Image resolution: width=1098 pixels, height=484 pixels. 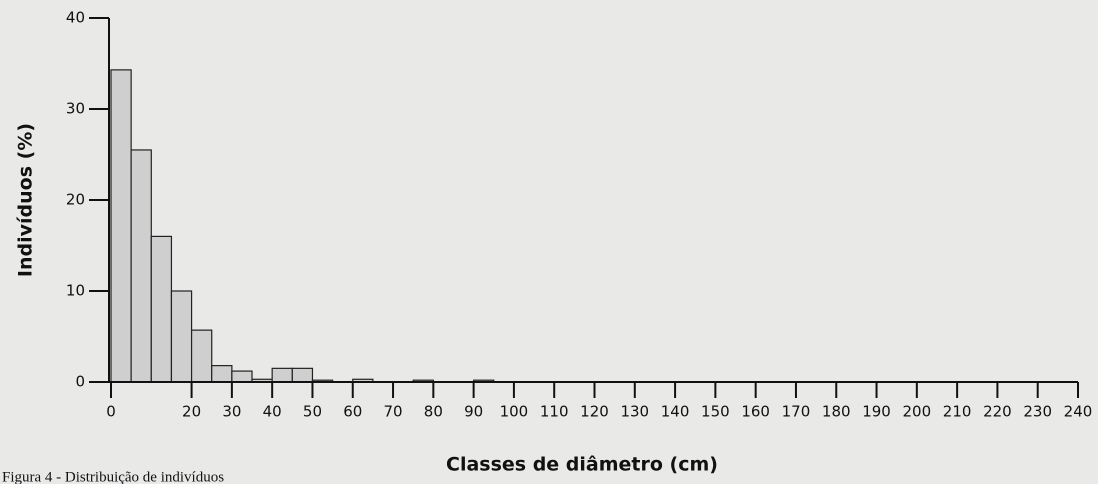 I want to click on x-tick-label: 200, so click(x=917, y=412).